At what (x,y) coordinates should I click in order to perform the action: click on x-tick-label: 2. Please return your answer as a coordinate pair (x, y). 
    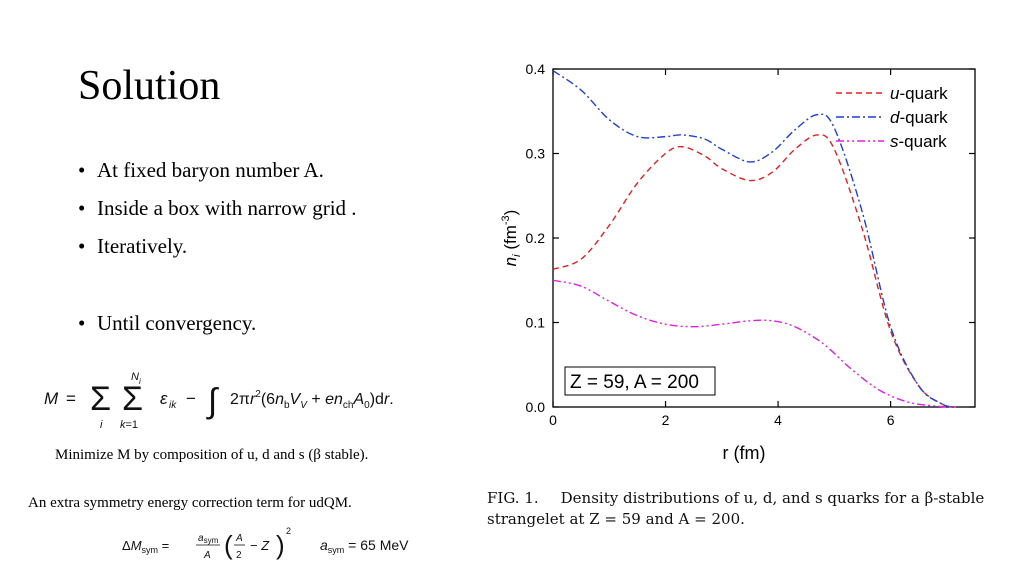
    Looking at the image, I should click on (666, 420).